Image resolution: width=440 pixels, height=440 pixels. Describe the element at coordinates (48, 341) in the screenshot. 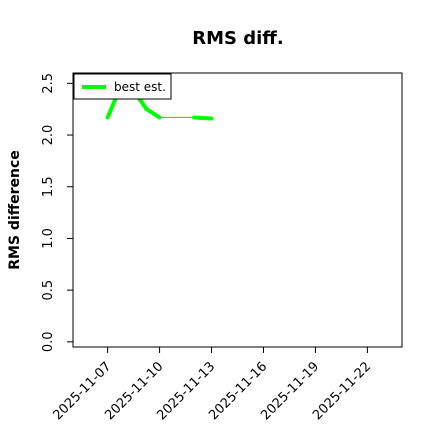

I see `y-tick-label-0: 0.0` at that location.